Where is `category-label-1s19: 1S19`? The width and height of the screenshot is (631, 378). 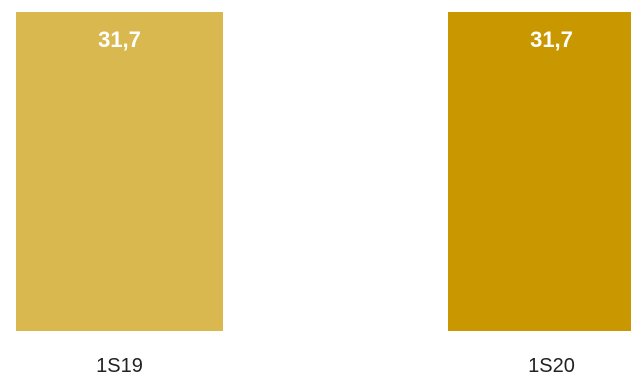
category-label-1s19: 1S19 is located at coordinates (119, 366).